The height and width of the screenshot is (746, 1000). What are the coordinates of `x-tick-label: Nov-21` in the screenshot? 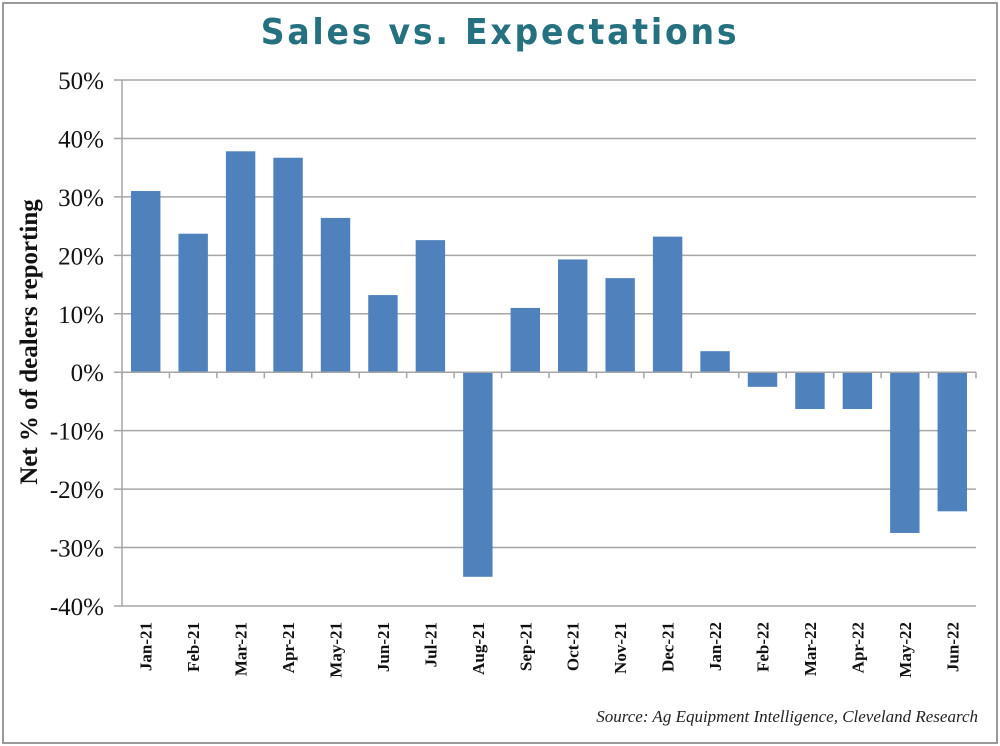 It's located at (620, 648).